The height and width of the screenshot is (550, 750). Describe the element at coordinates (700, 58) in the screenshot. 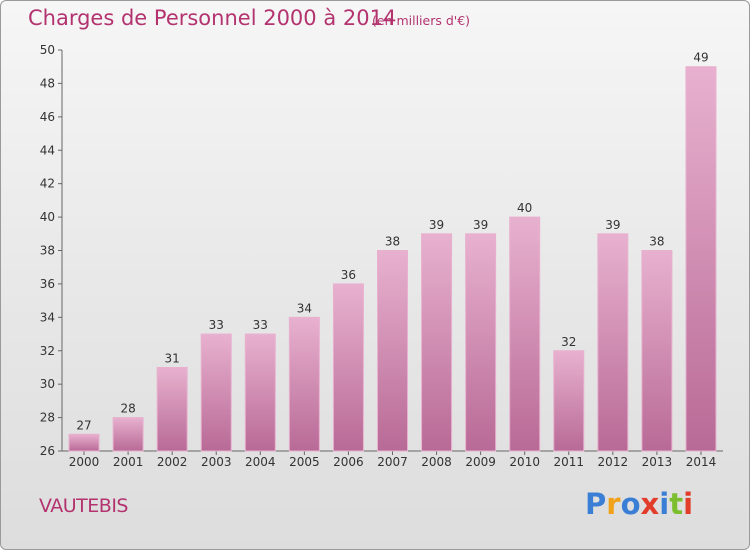

I see `data-label-2014: 49` at that location.